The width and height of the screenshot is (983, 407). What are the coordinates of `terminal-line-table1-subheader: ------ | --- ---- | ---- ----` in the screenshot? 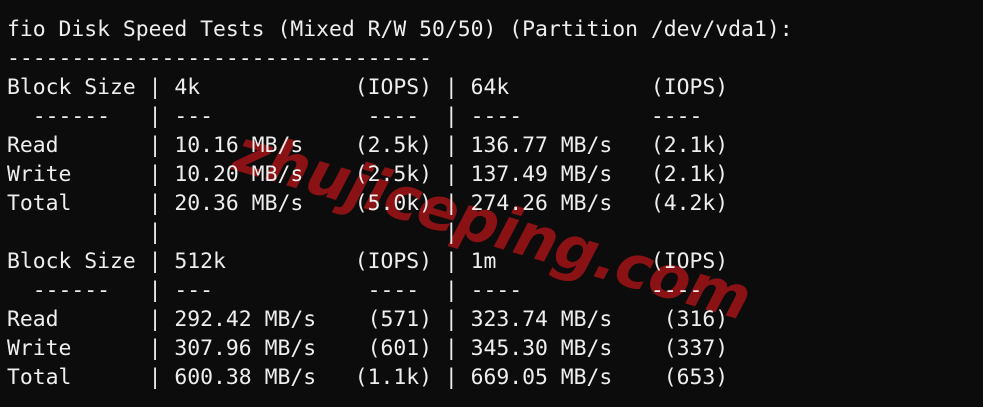 It's located at (361, 116).